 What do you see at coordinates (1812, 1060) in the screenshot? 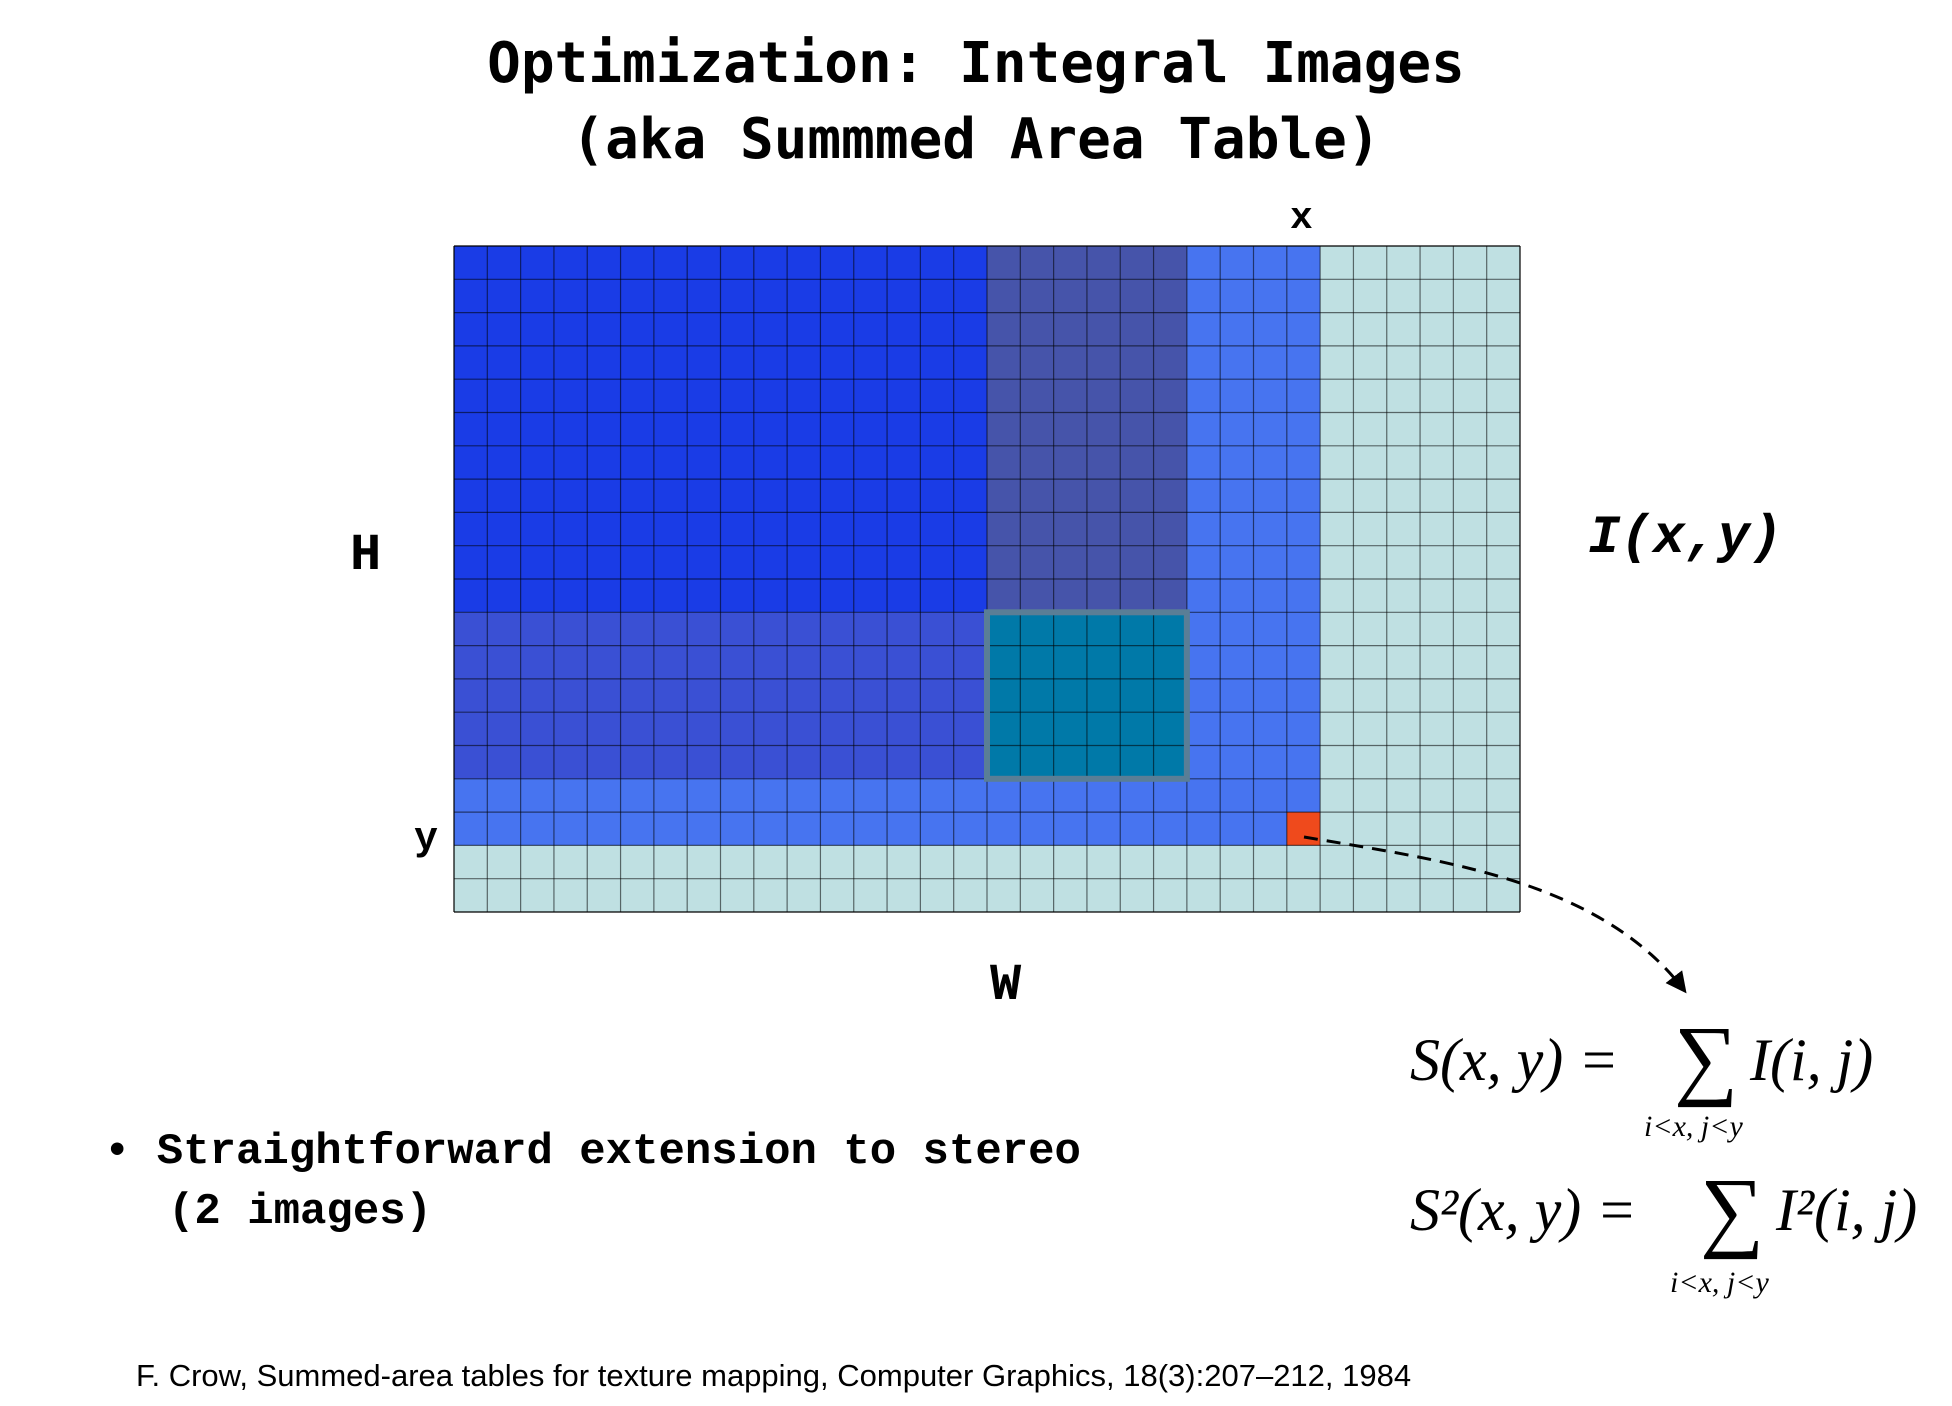
I see `formula-s-rhs: I(i, j)` at bounding box center [1812, 1060].